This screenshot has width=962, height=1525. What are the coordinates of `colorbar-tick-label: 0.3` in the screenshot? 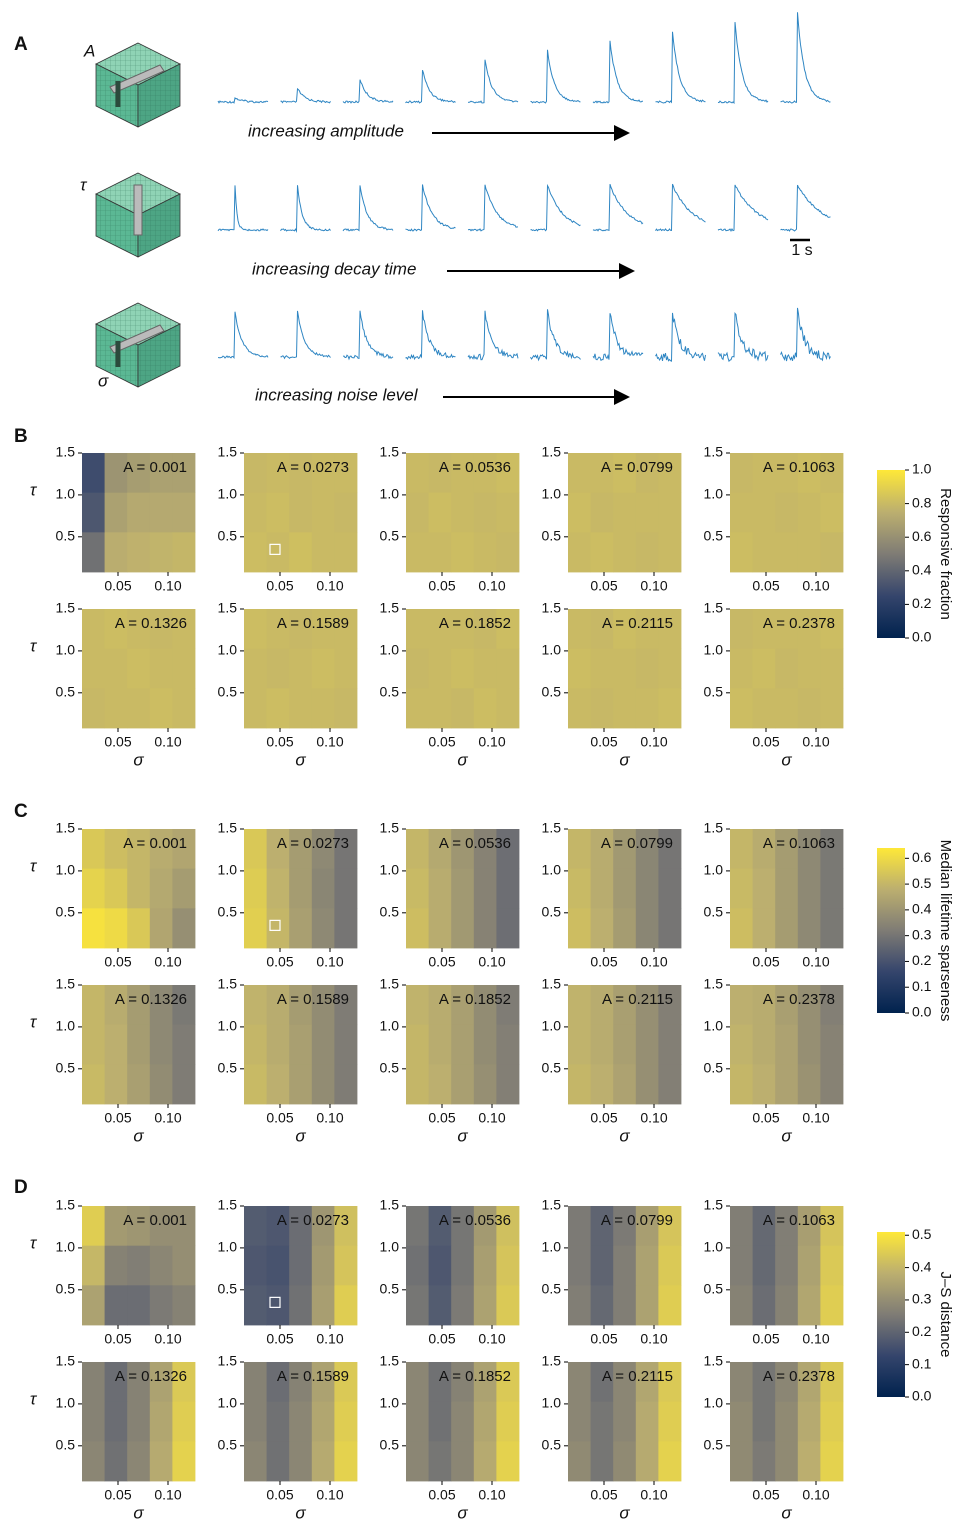 It's located at (922, 934).